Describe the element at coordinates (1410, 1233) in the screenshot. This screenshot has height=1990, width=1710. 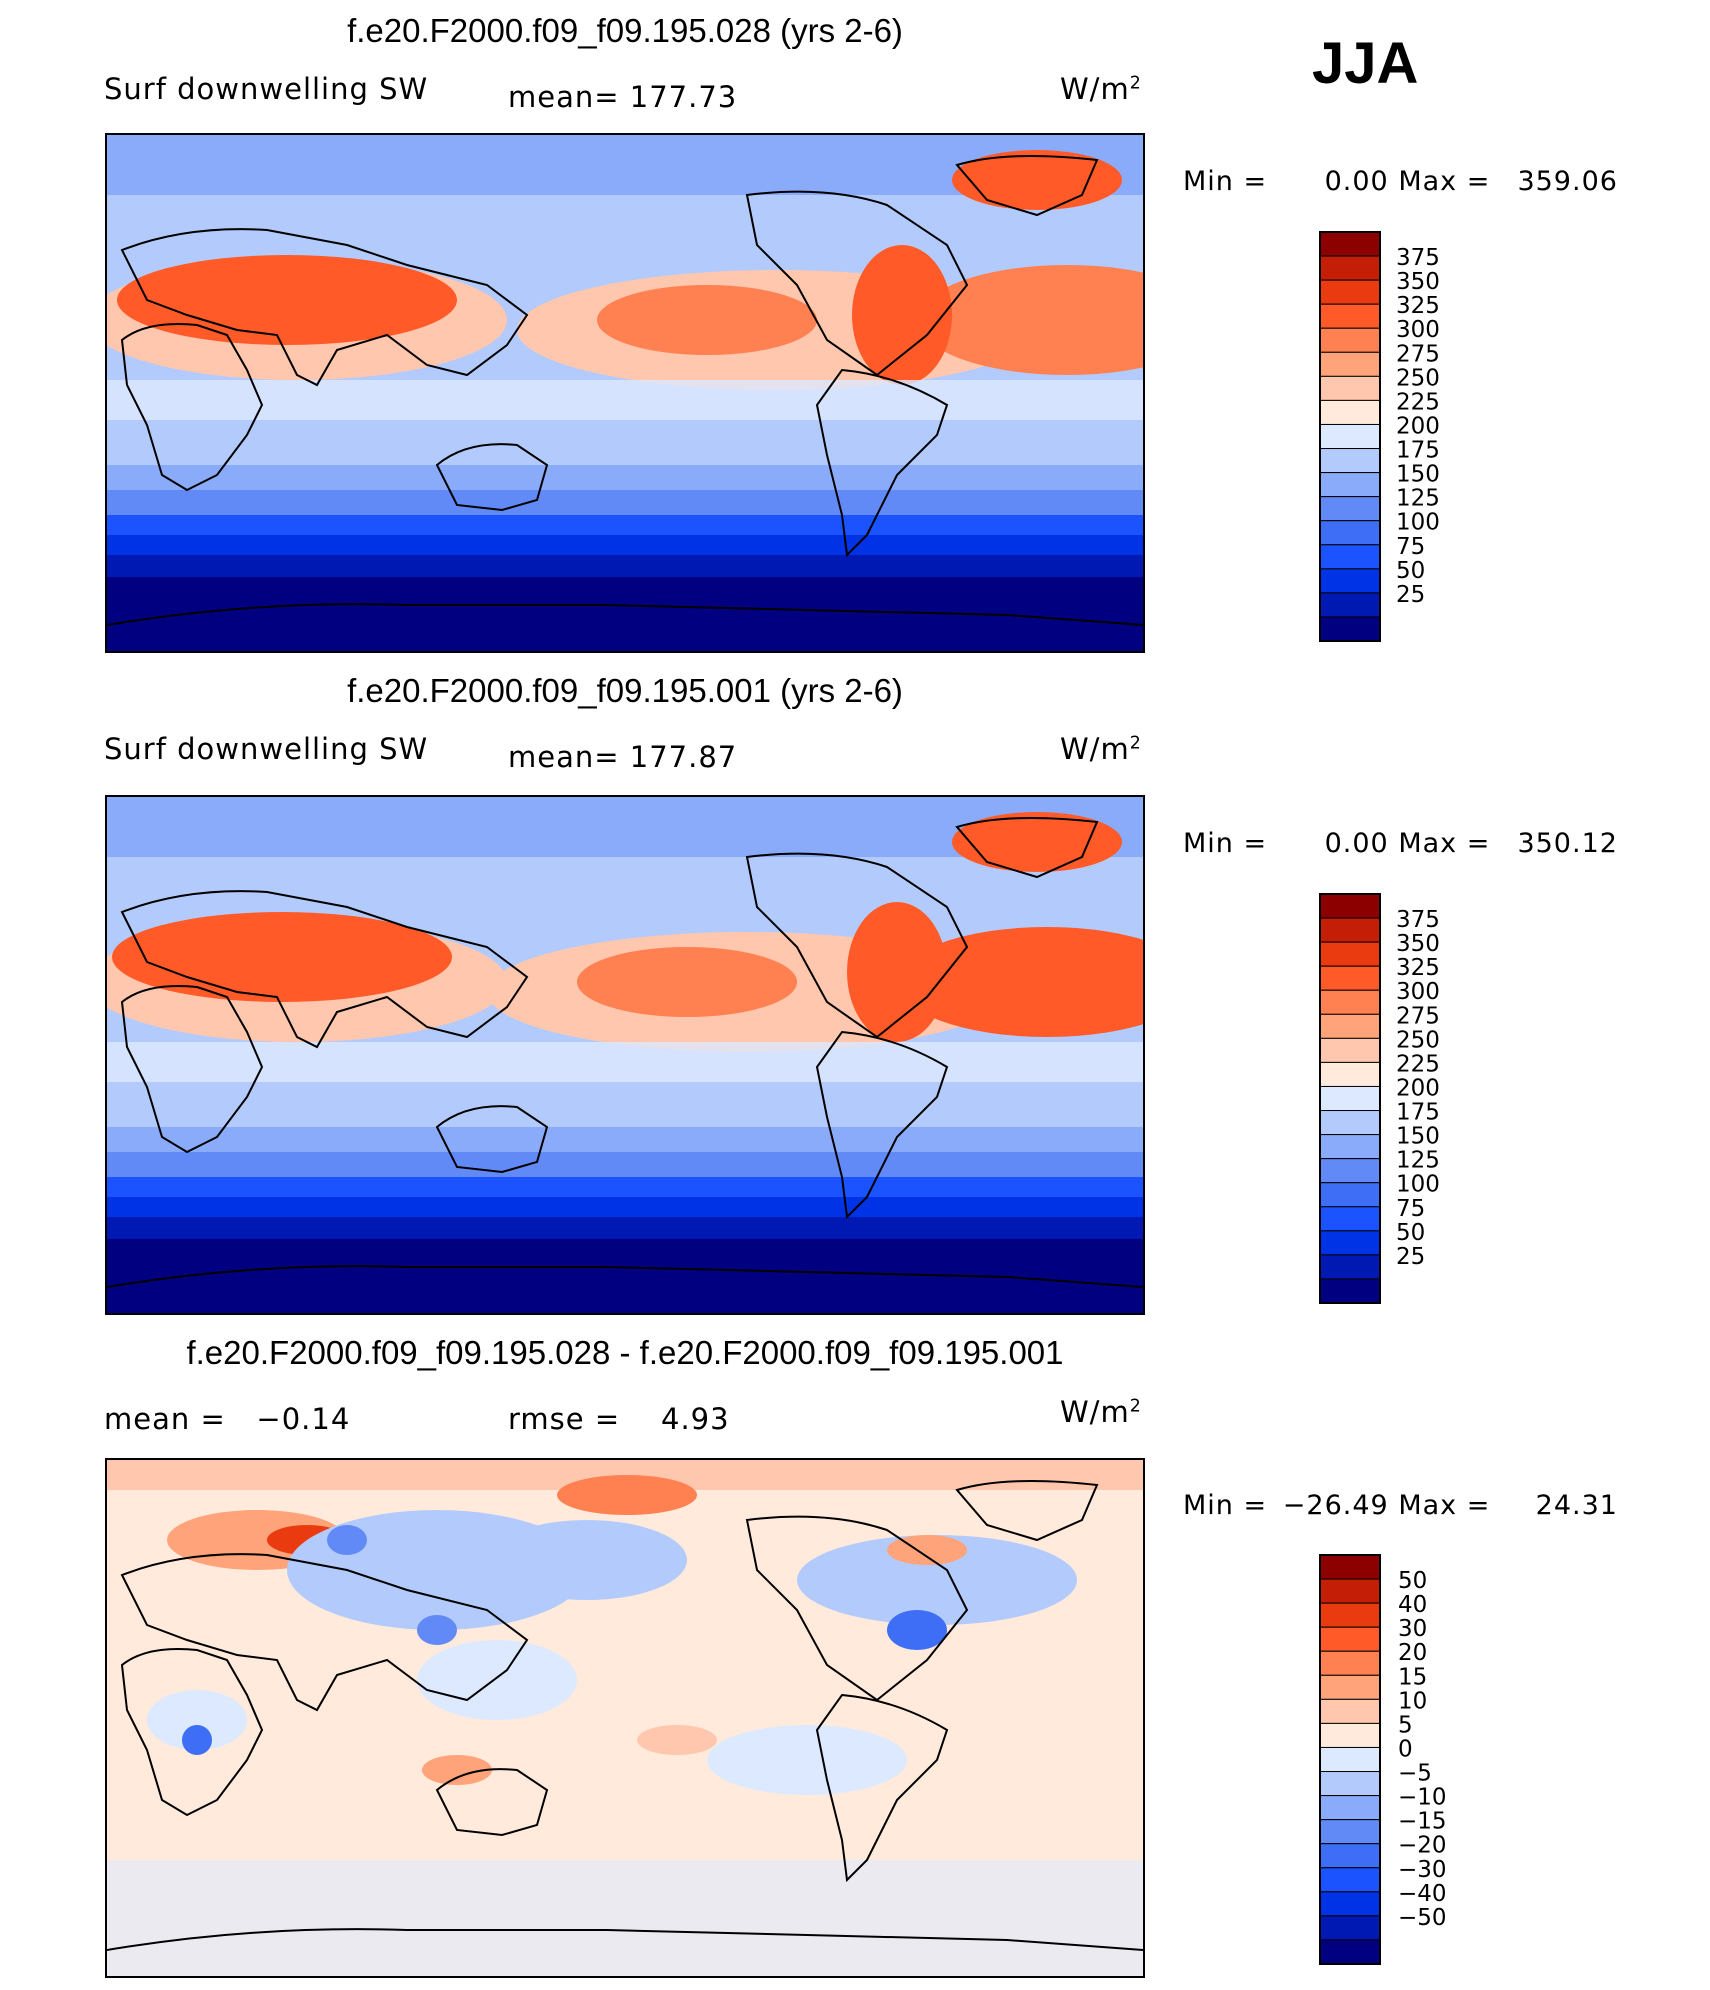
I see `colorbar-tick-label: 50` at that location.